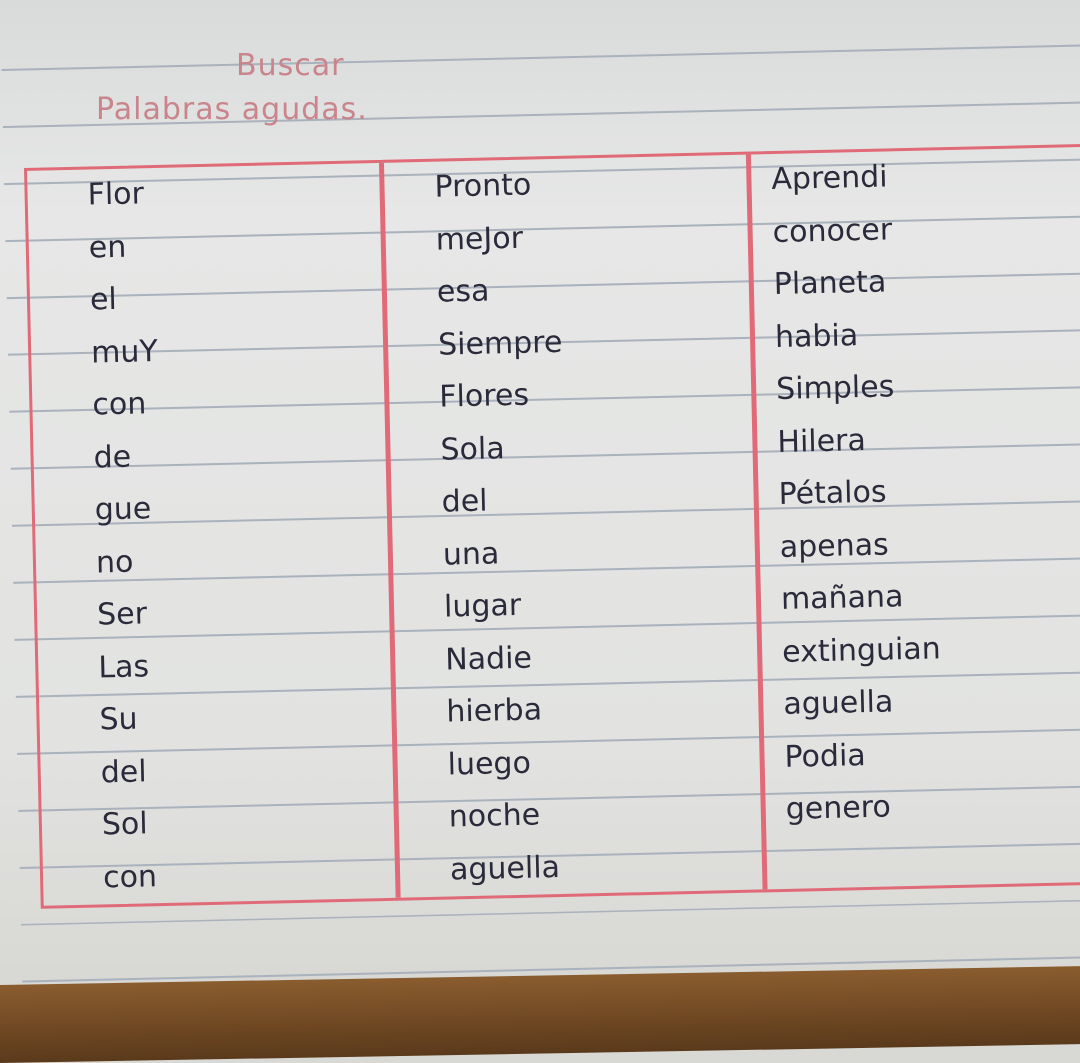 This screenshot has height=1063, width=1080. What do you see at coordinates (830, 283) in the screenshot?
I see `word-cell: Planeta` at bounding box center [830, 283].